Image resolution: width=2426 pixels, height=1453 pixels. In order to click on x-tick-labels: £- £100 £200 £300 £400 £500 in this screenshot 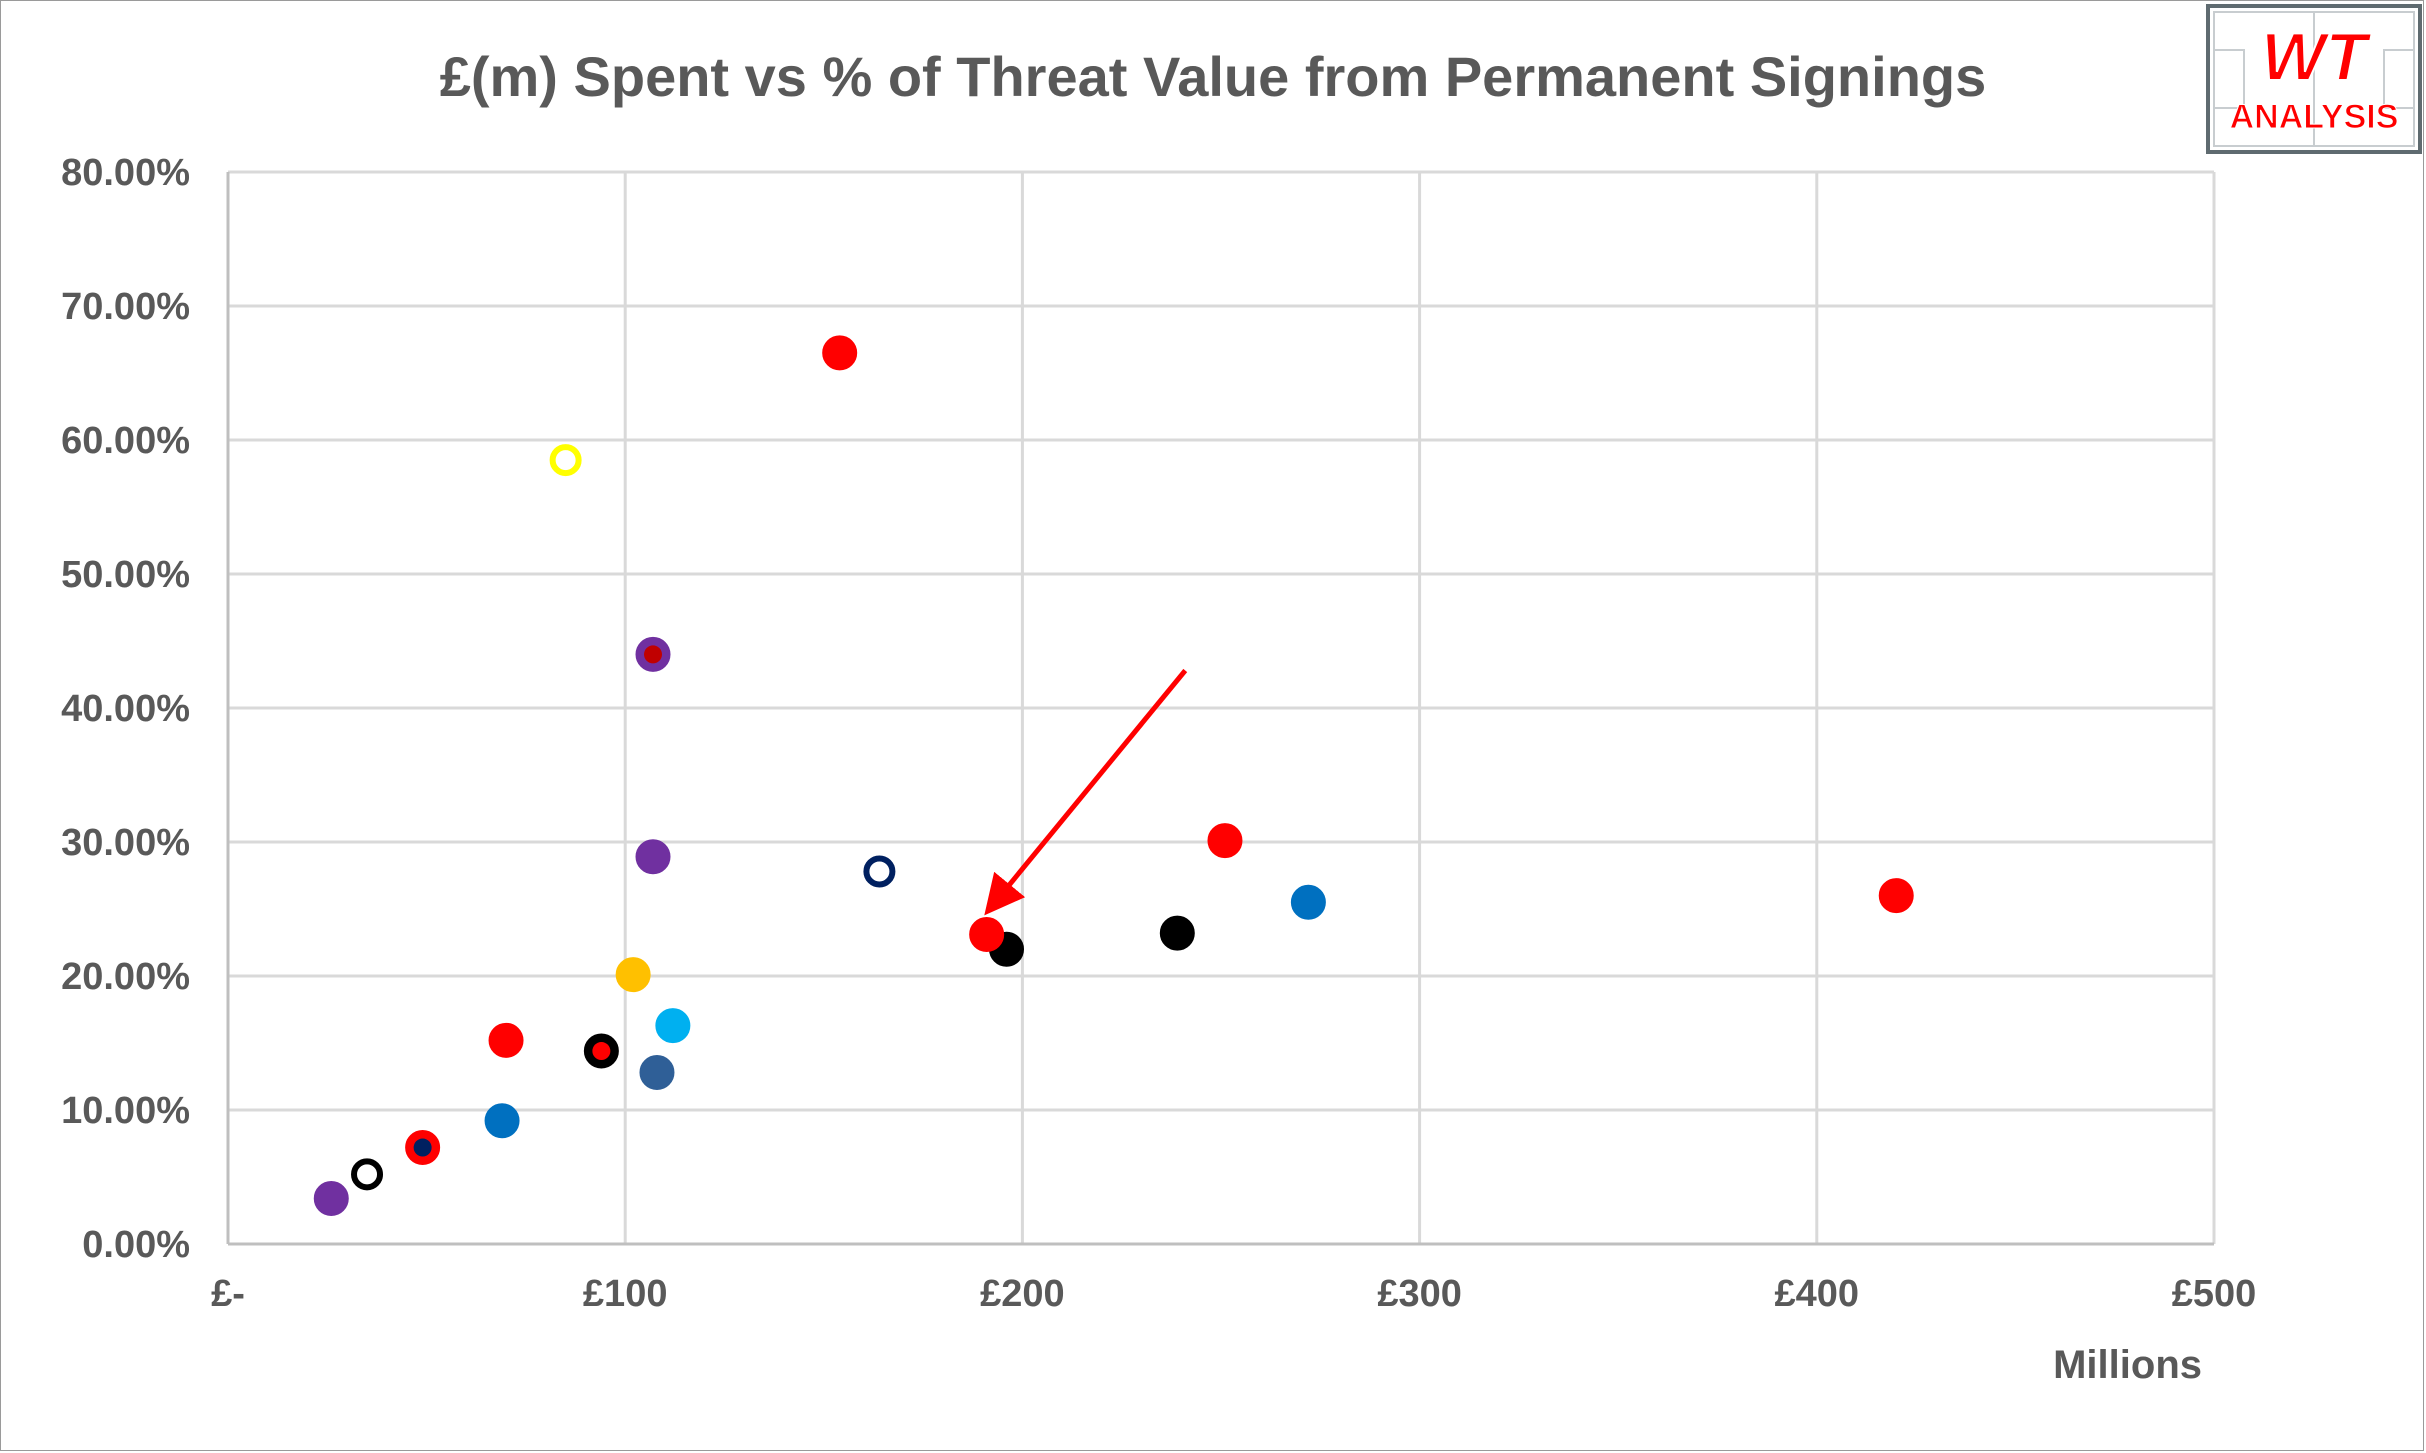, I will do `click(1233, 1294)`.